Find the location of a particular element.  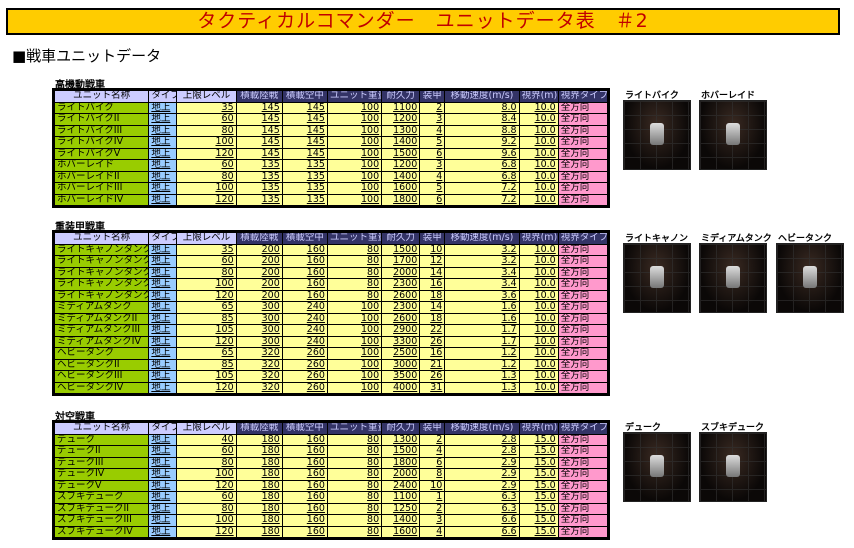

cell-value: 12 is located at coordinates (432, 261).